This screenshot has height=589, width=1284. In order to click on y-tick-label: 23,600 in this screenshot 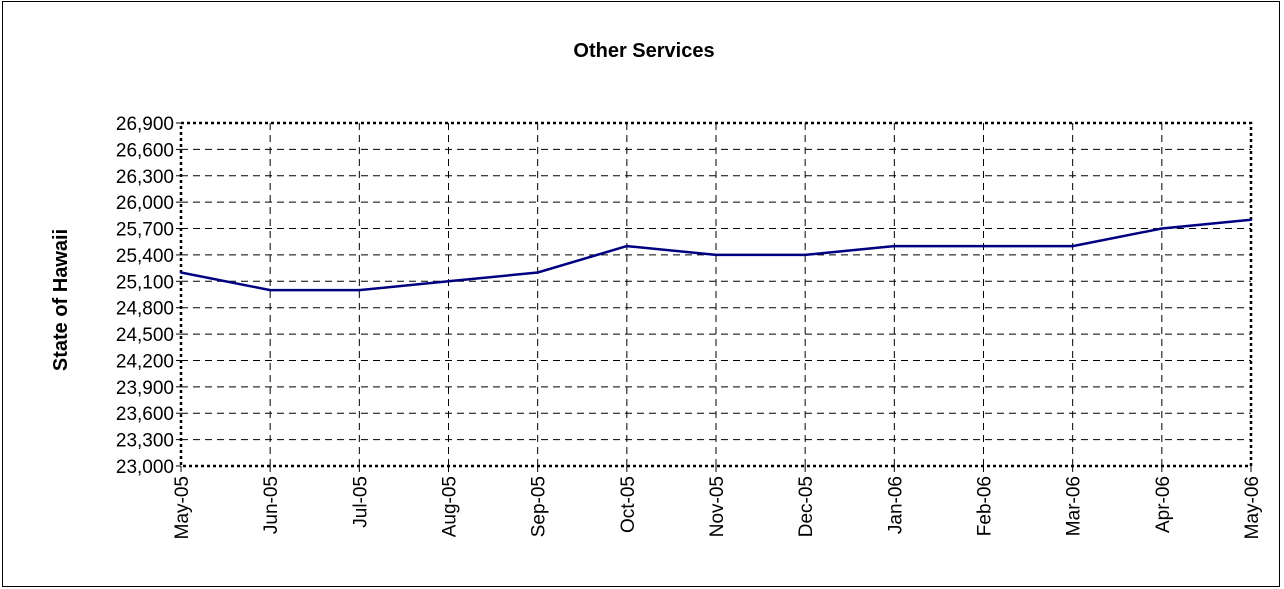, I will do `click(145, 414)`.